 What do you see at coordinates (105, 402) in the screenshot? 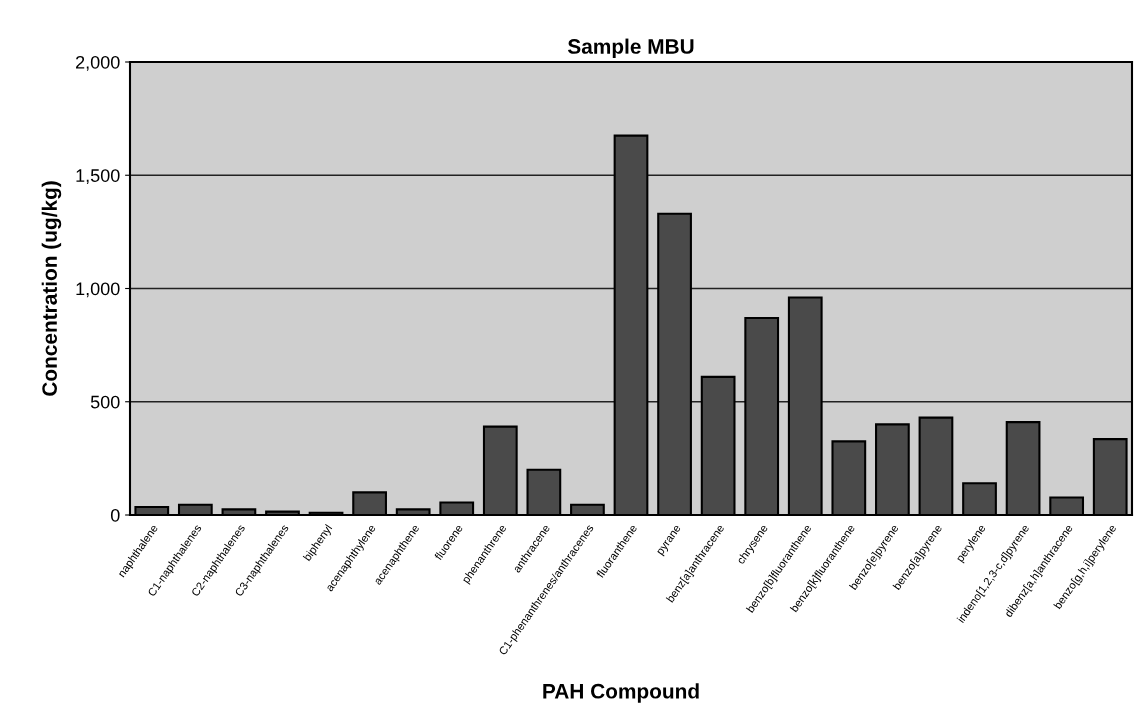
I see `y-tick-label: 500` at bounding box center [105, 402].